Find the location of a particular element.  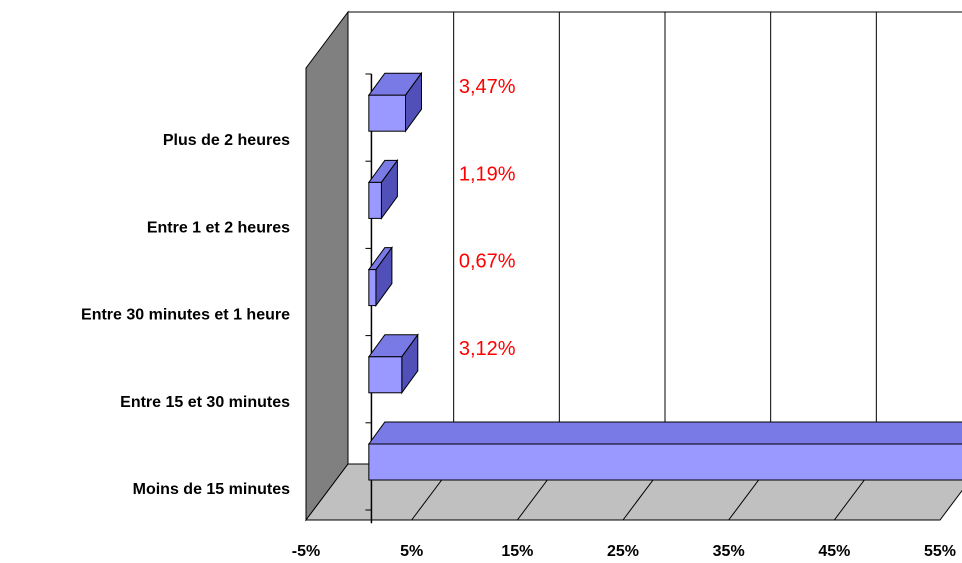

x-tick-label-4: 25% is located at coordinates (623, 551).